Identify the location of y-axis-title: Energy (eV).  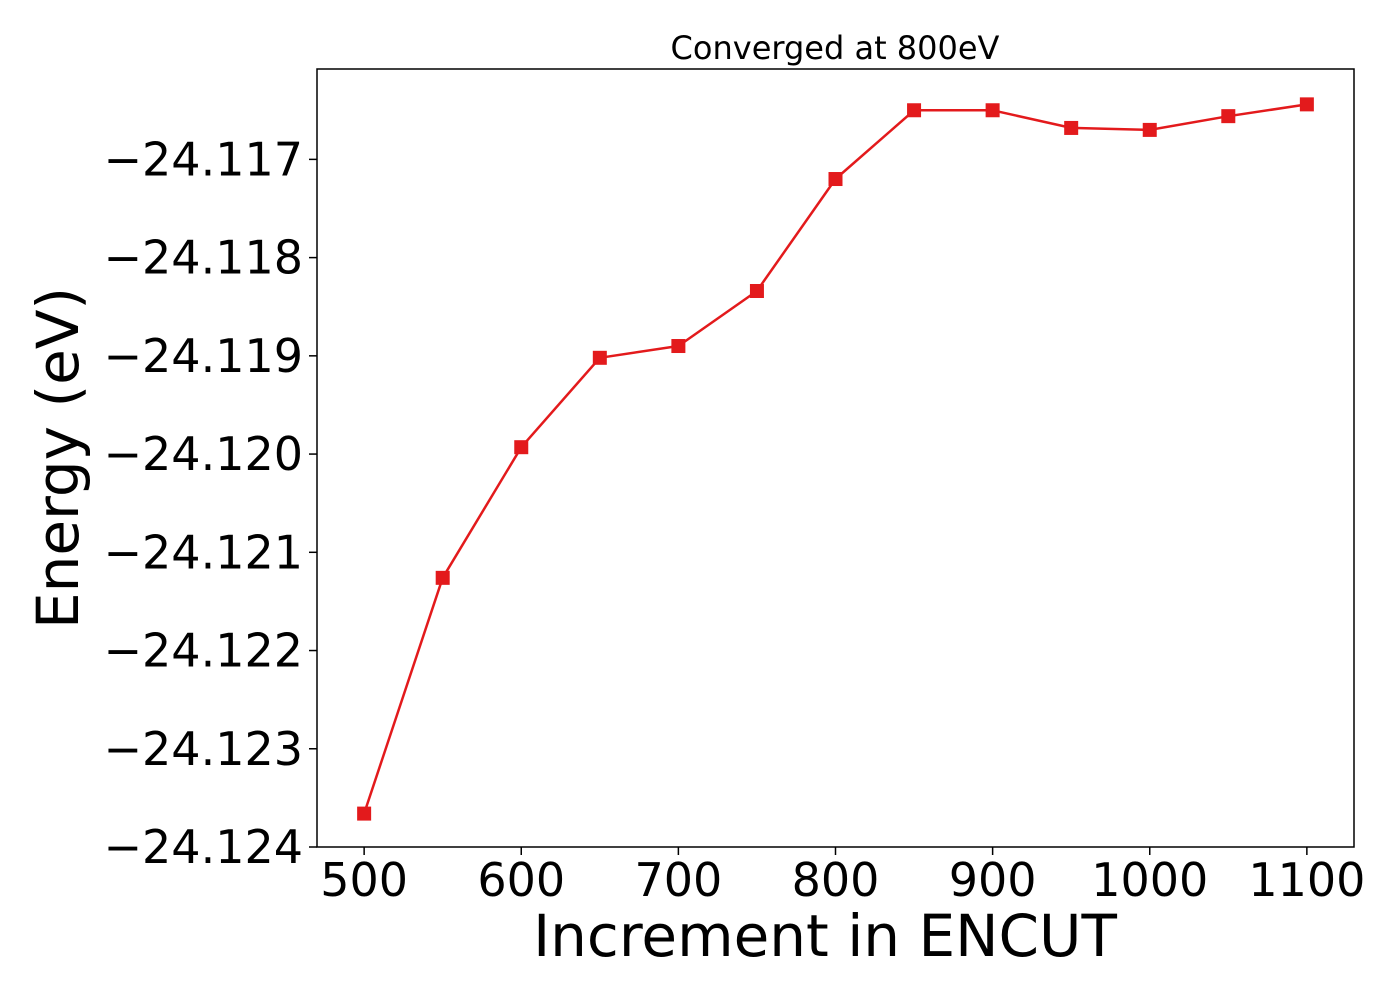
(58, 458).